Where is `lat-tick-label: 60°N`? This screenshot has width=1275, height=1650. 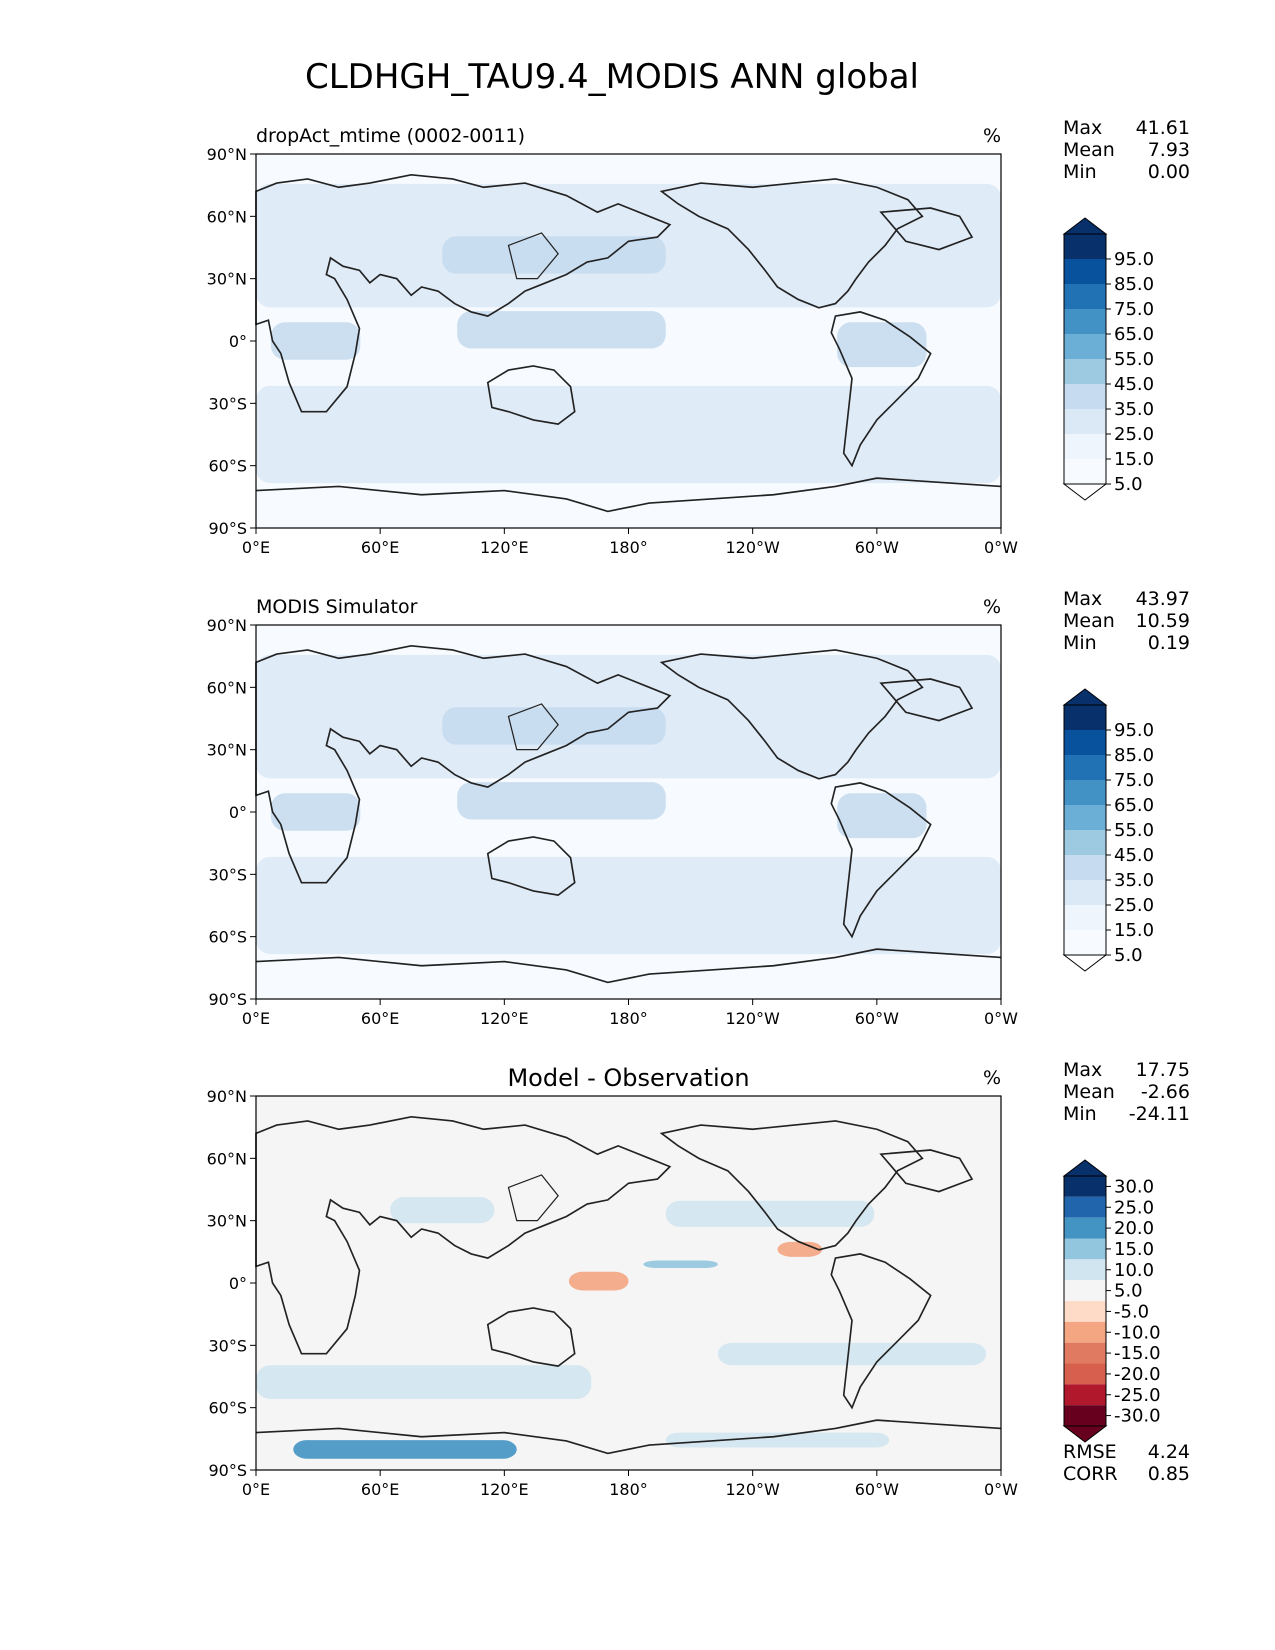 lat-tick-label: 60°N is located at coordinates (227, 687).